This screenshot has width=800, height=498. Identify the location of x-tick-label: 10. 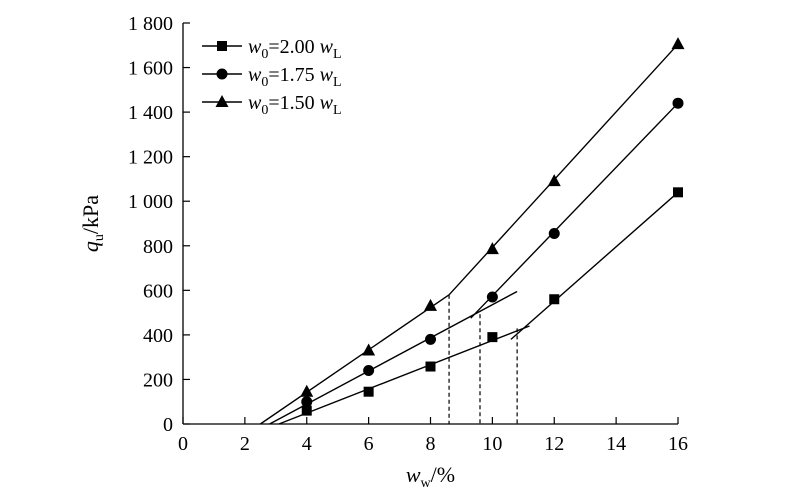
(492, 444).